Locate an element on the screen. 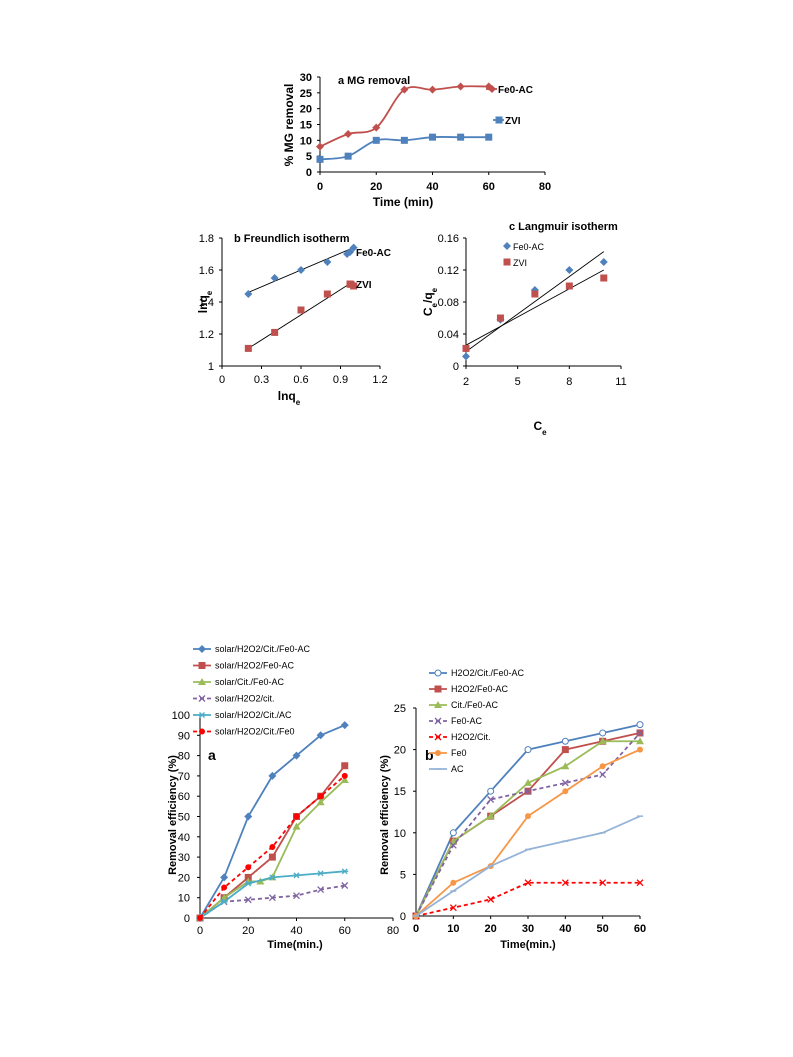 This screenshot has width=793, height=1057. freundlich-x-tick-label: 1.2 is located at coordinates (379, 380).